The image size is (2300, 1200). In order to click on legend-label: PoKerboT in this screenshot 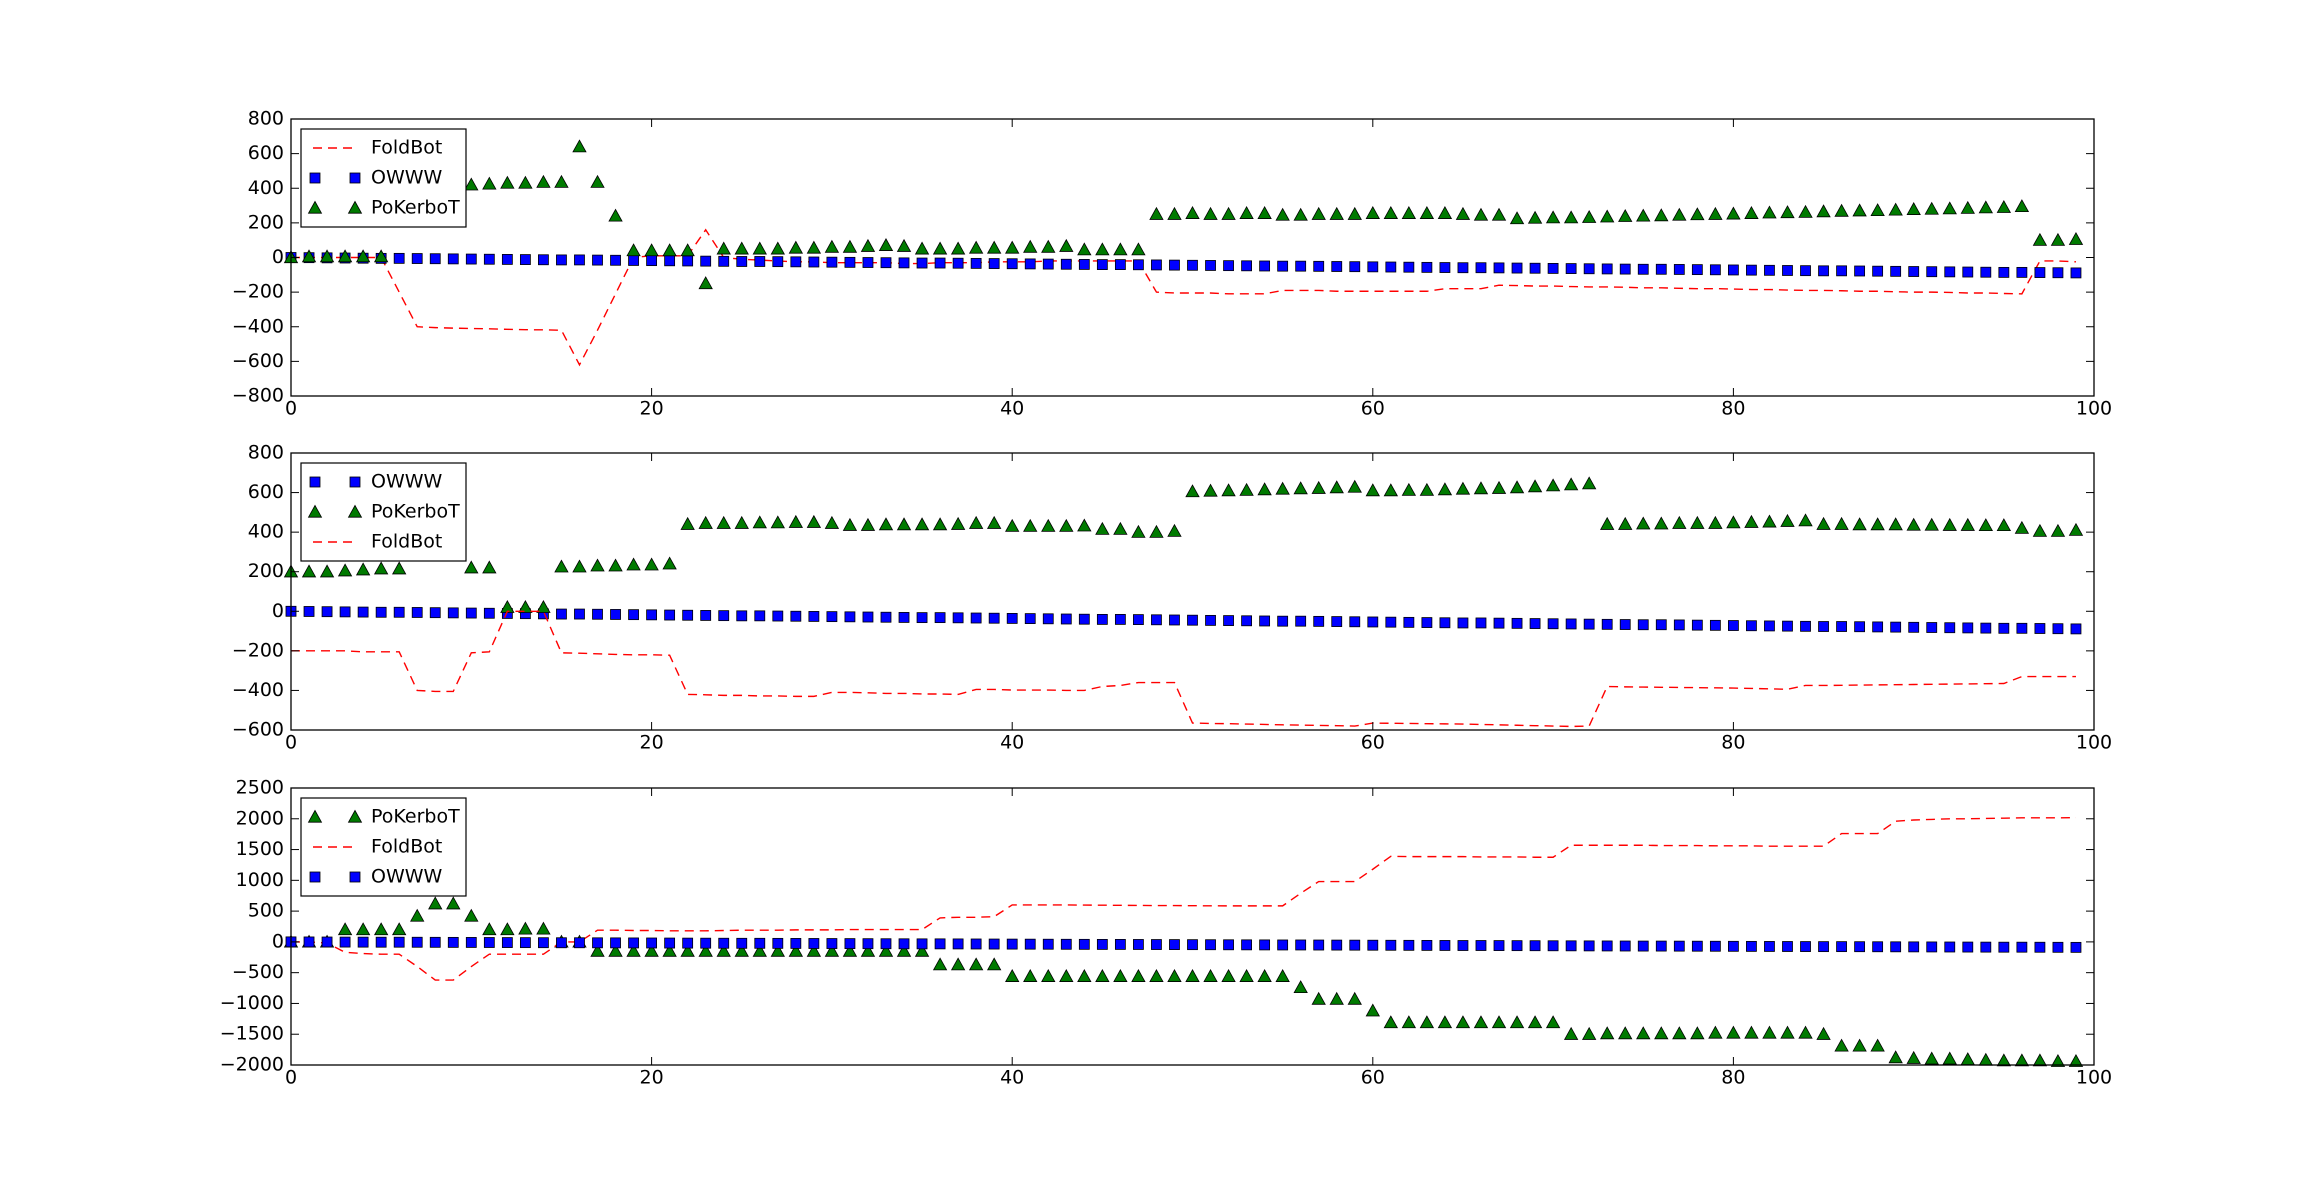, I will do `click(415, 512)`.